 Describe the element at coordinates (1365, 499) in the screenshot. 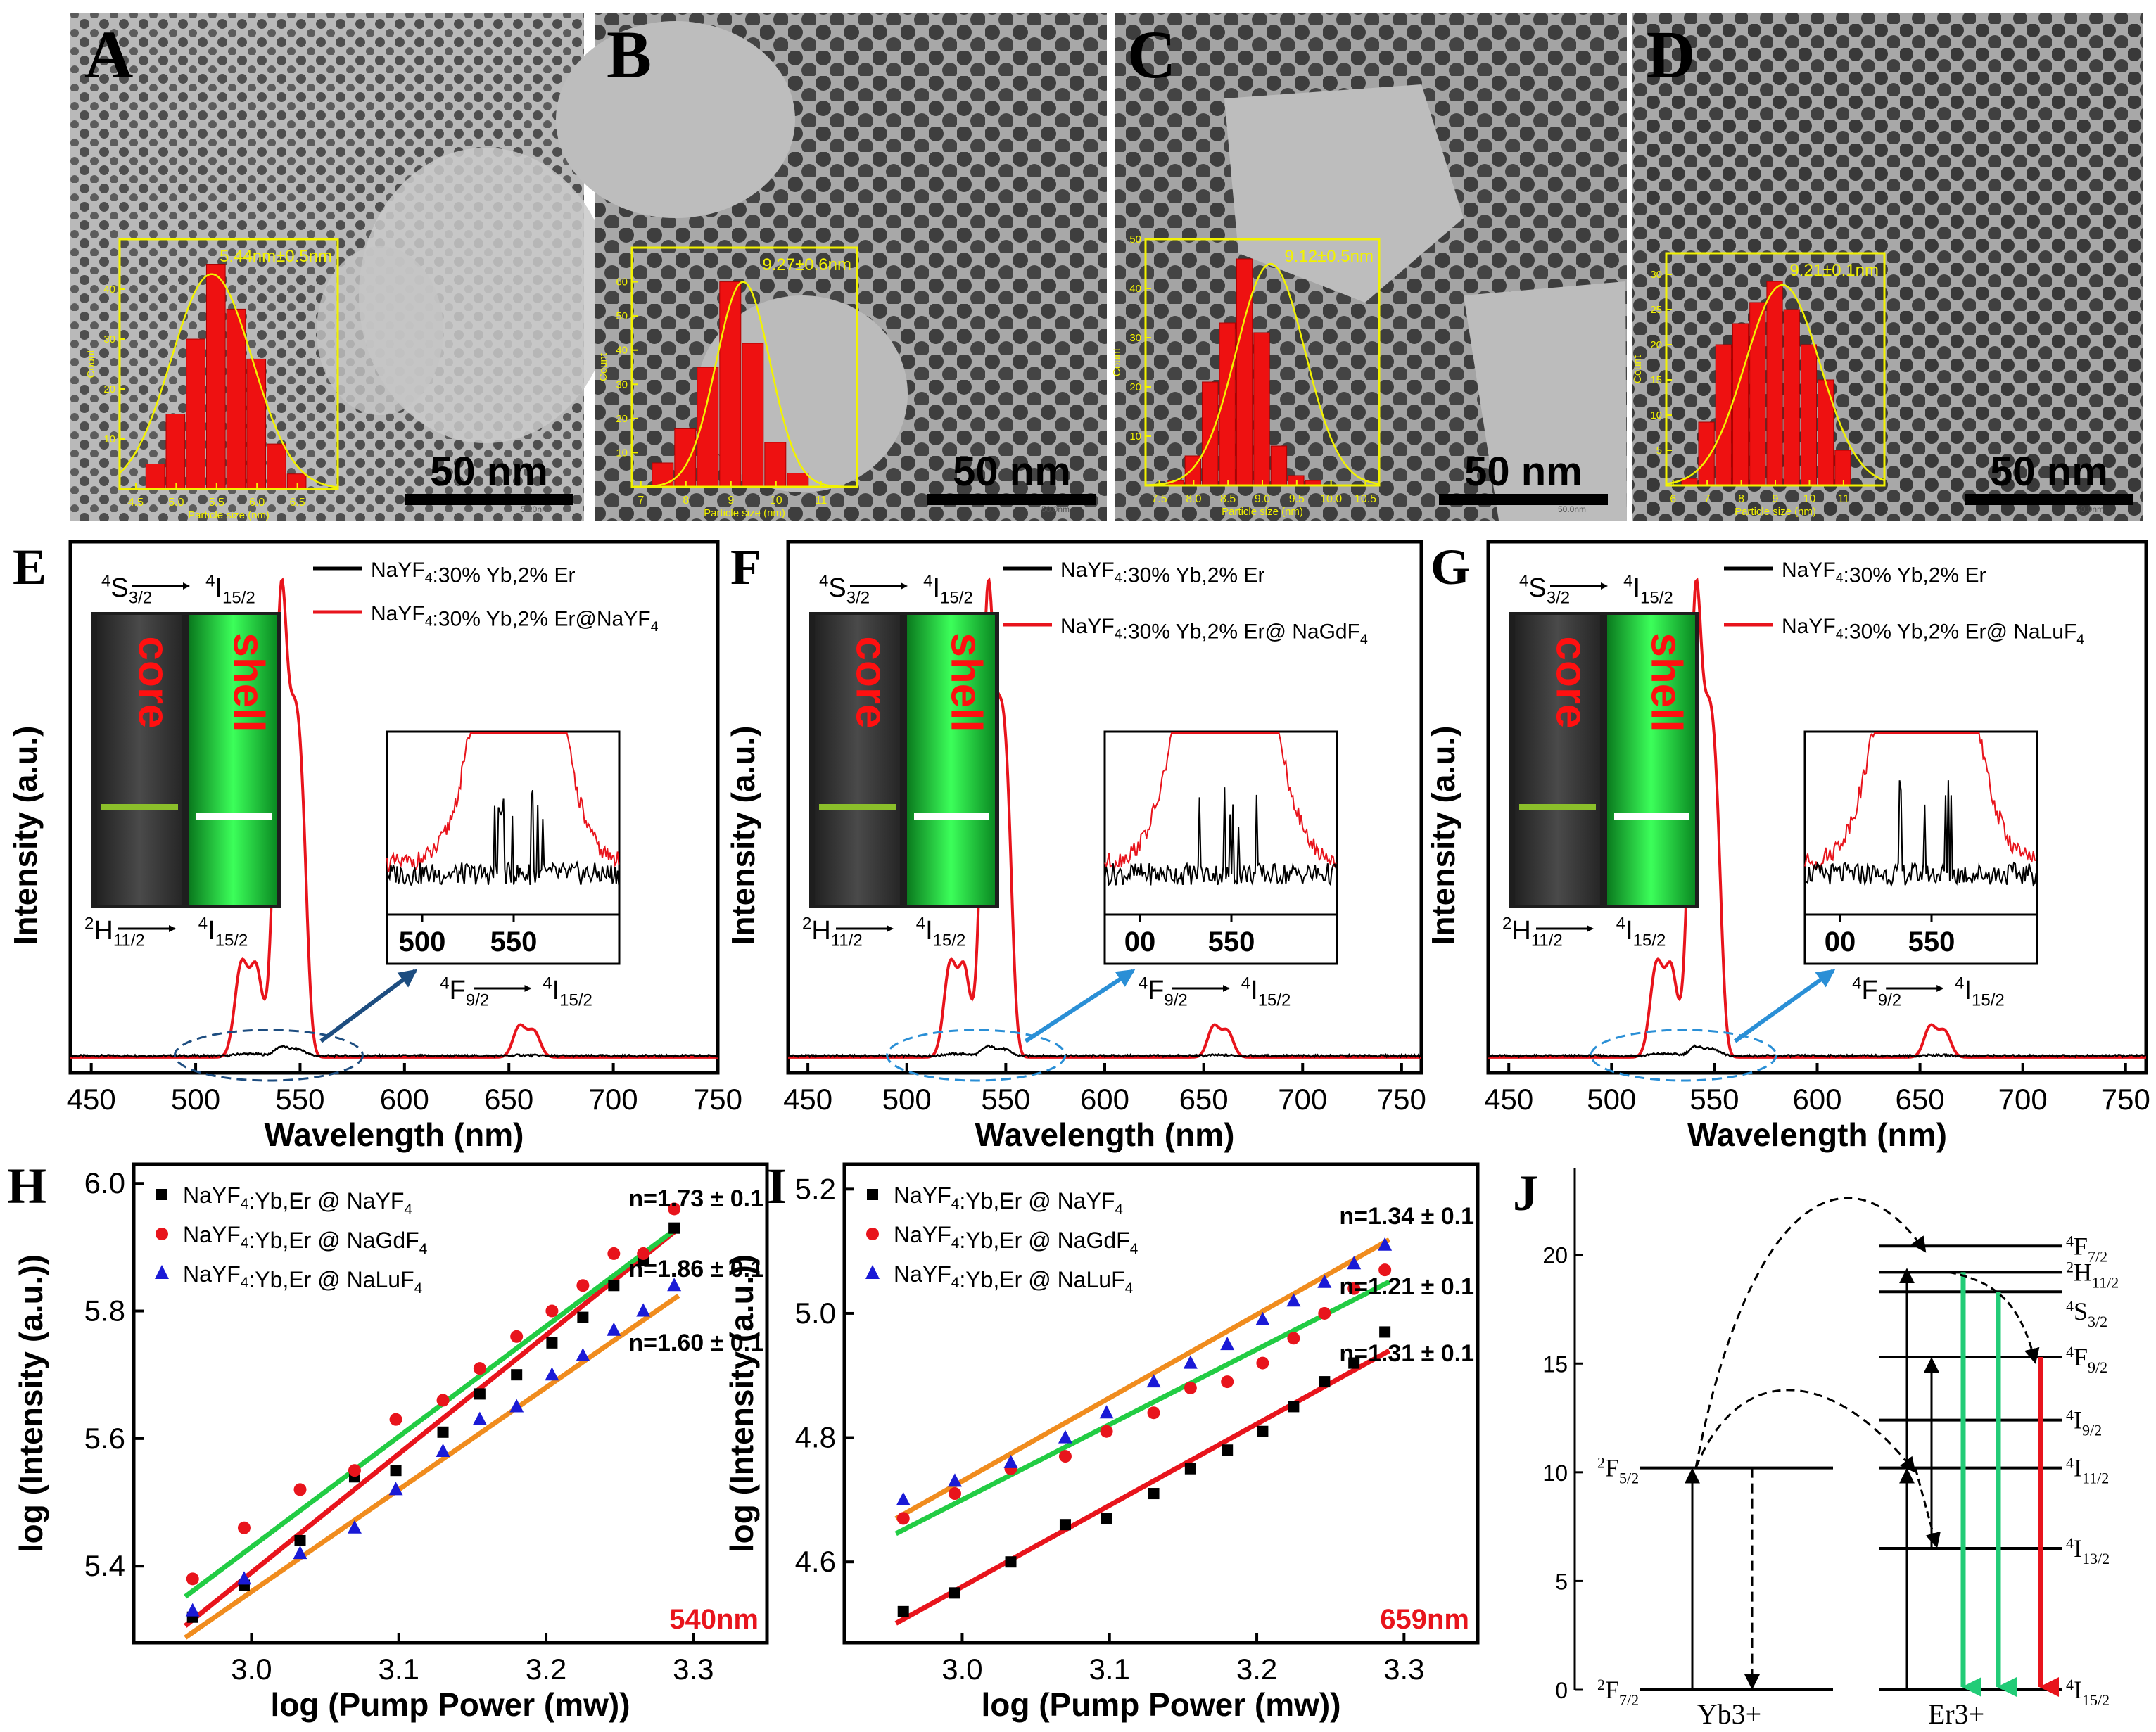

I see `hist-xtick-label: 10.5` at that location.